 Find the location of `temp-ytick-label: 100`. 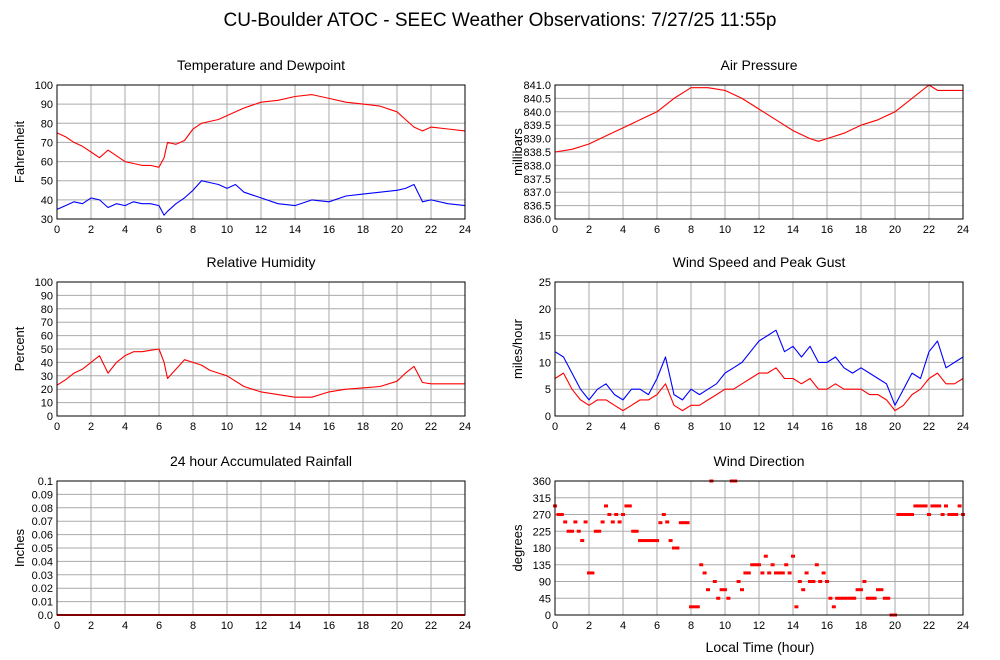

temp-ytick-label: 100 is located at coordinates (44, 86).